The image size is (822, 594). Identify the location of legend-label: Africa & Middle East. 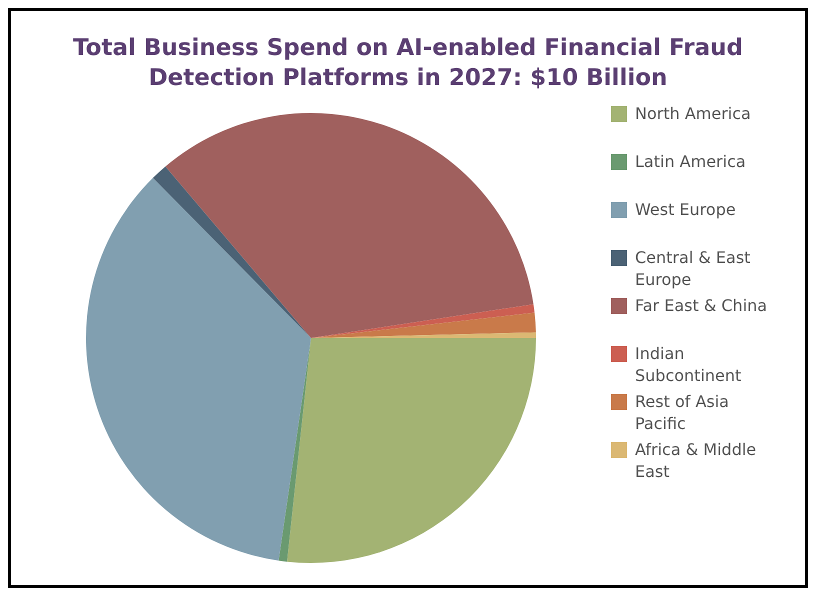
(696, 461).